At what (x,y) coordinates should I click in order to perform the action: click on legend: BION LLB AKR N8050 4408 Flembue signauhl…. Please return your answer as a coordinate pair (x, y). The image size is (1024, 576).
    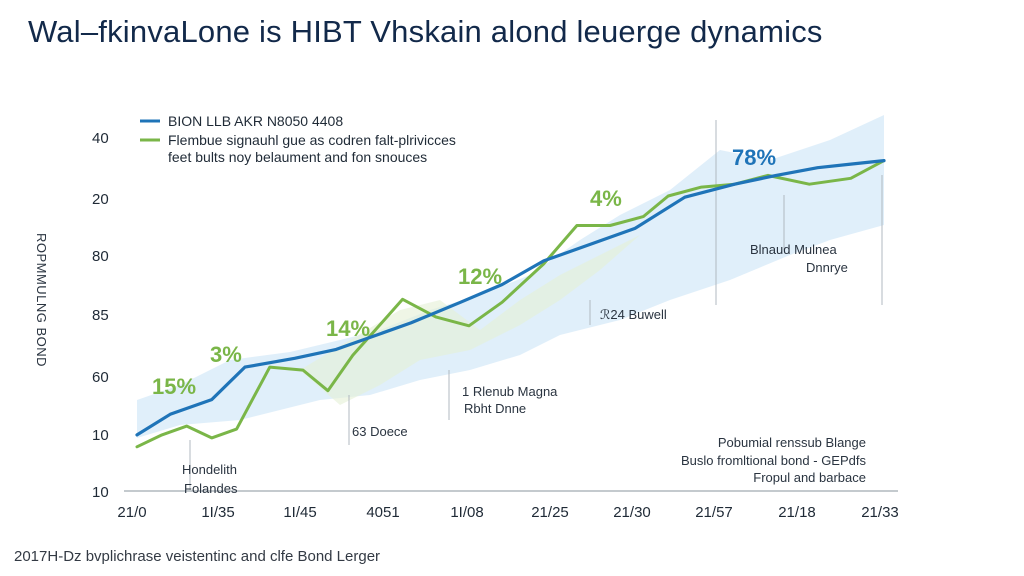
    Looking at the image, I should click on (298, 139).